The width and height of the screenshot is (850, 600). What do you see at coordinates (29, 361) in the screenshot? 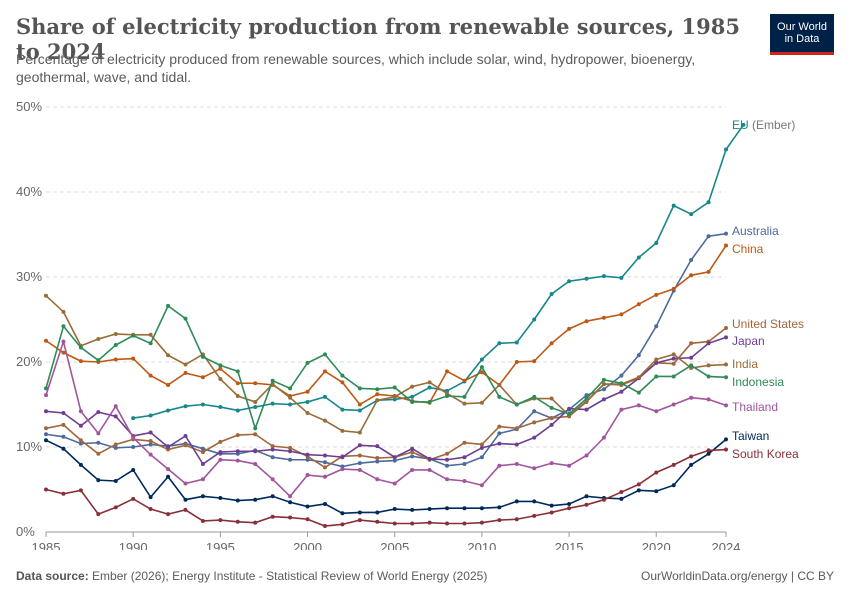
I see `y-tick-label: 20%` at bounding box center [29, 361].